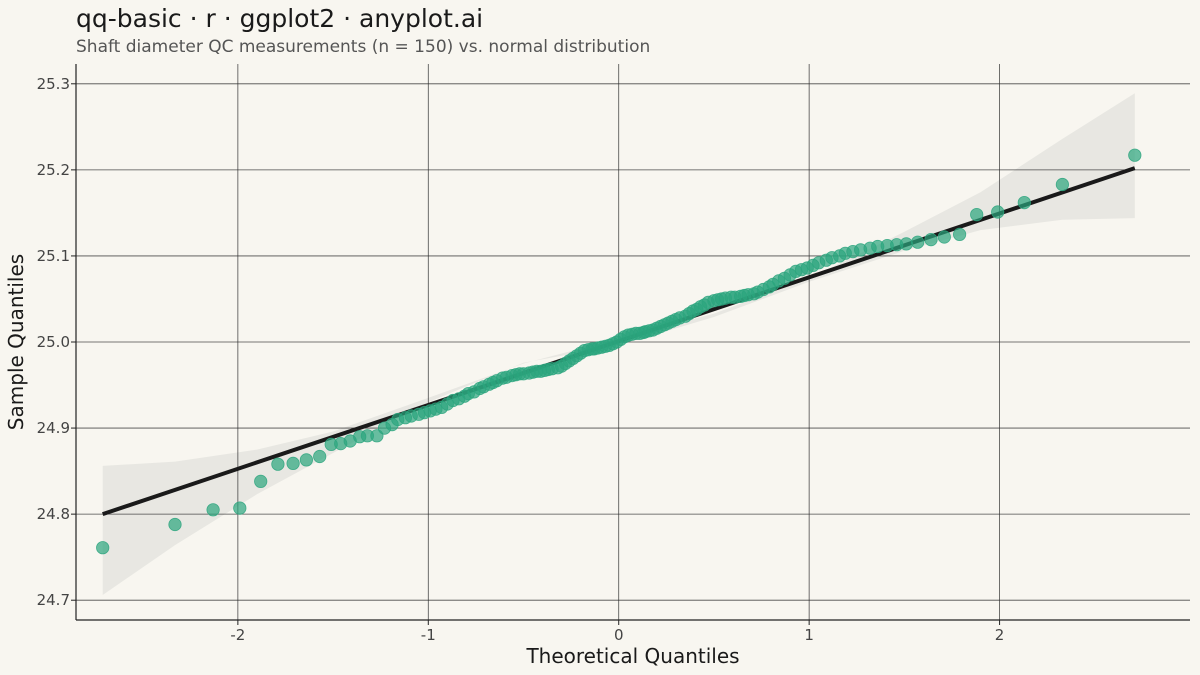 Image resolution: width=1200 pixels, height=675 pixels. What do you see at coordinates (619, 635) in the screenshot?
I see `x-tick-label-0: 0` at bounding box center [619, 635].